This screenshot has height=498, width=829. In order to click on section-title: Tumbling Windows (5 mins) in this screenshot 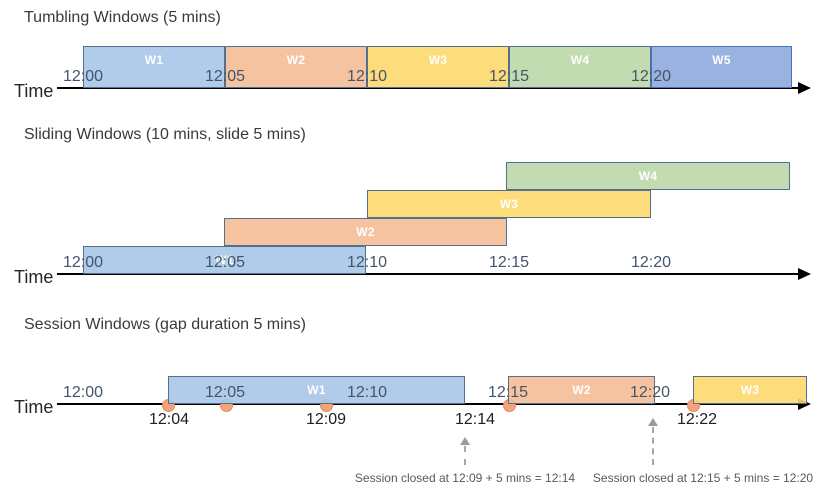, I will do `click(122, 17)`.